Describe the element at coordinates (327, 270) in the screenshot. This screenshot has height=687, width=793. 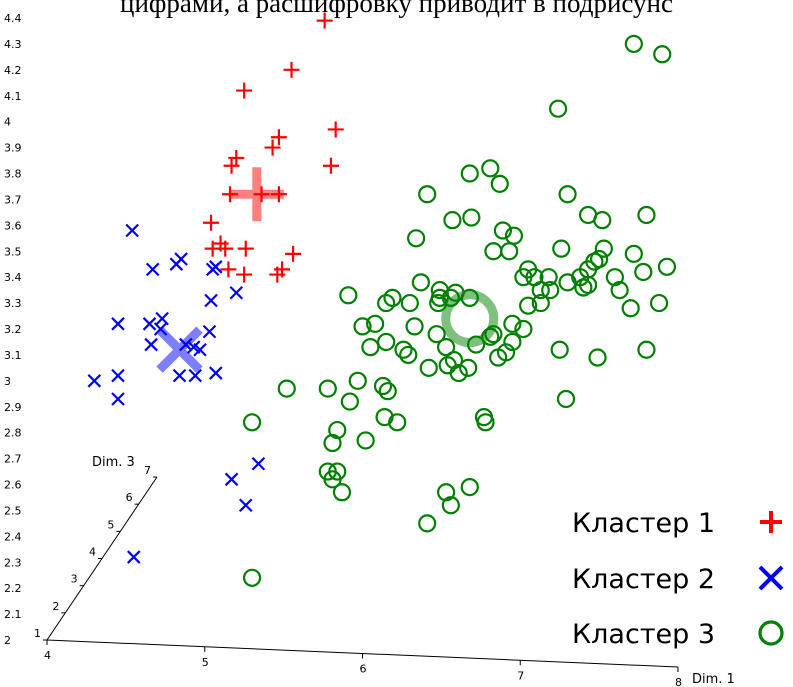
I see `centroids-layer` at that location.